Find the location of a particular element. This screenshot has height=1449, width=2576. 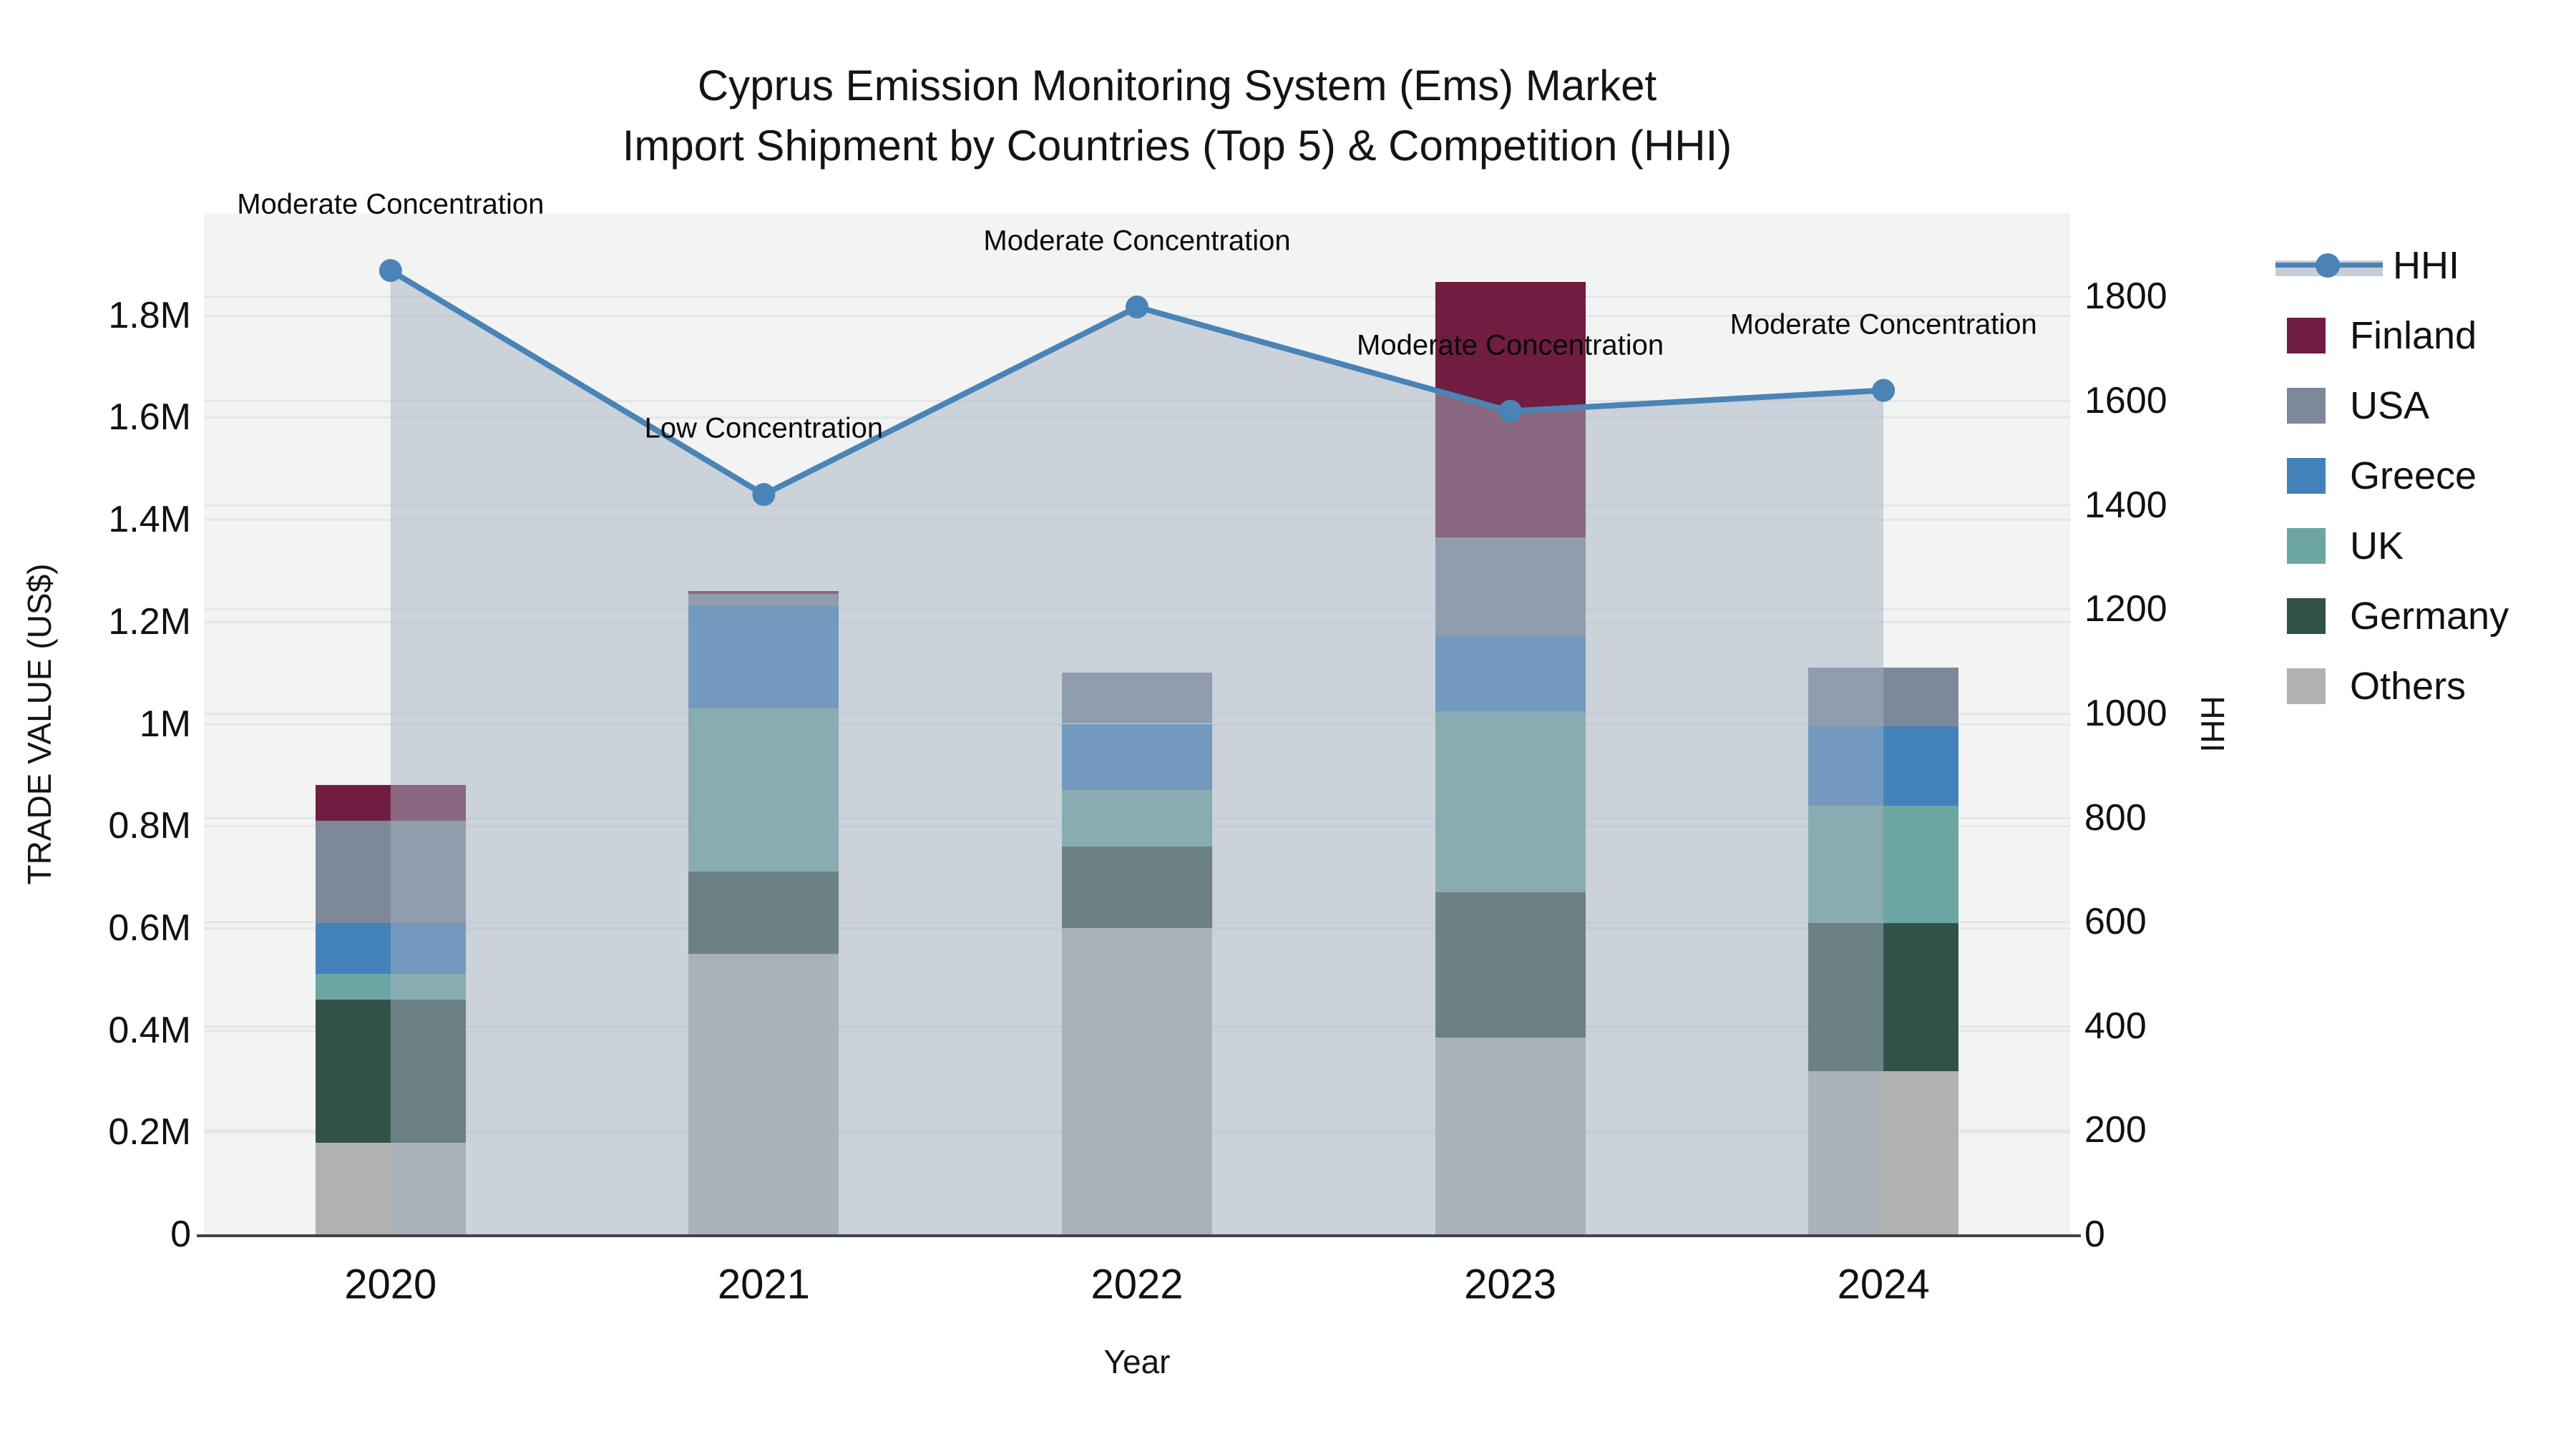

right-axis-tick-label: 1800 is located at coordinates (2125, 296).